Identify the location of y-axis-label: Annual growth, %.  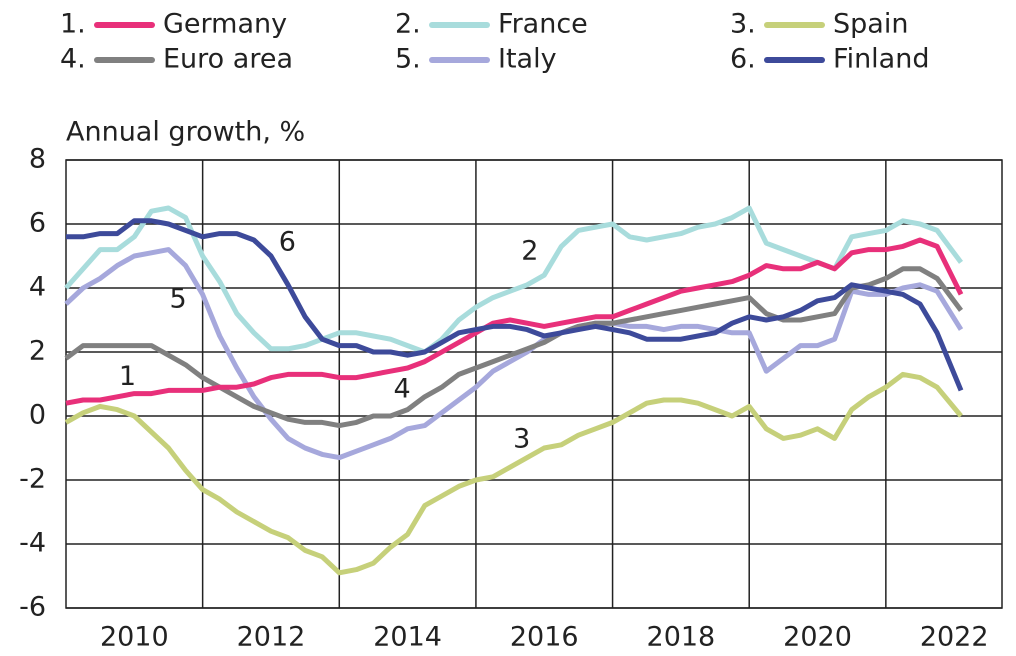
(185, 132).